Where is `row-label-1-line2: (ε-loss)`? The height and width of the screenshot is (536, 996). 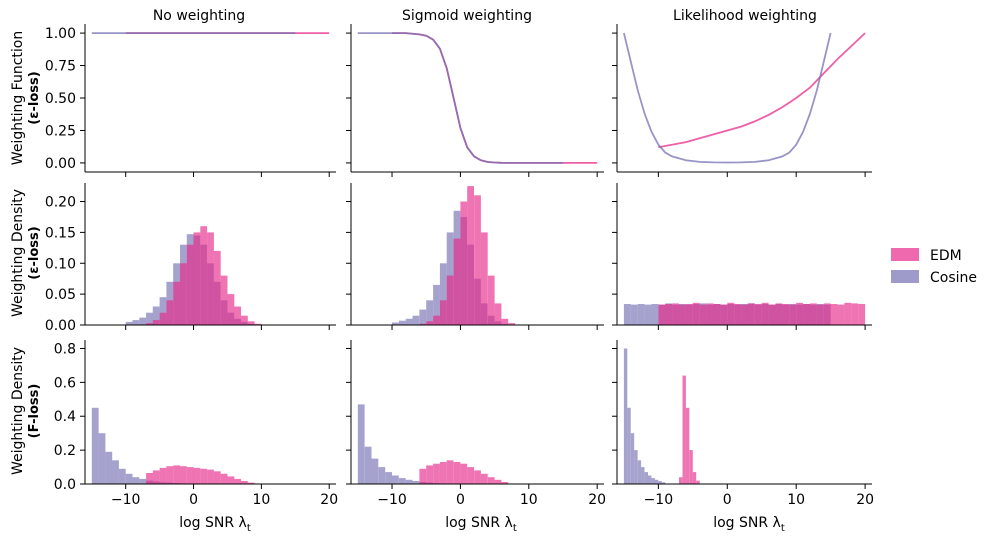
row-label-1-line2: (ε-loss) is located at coordinates (34, 97).